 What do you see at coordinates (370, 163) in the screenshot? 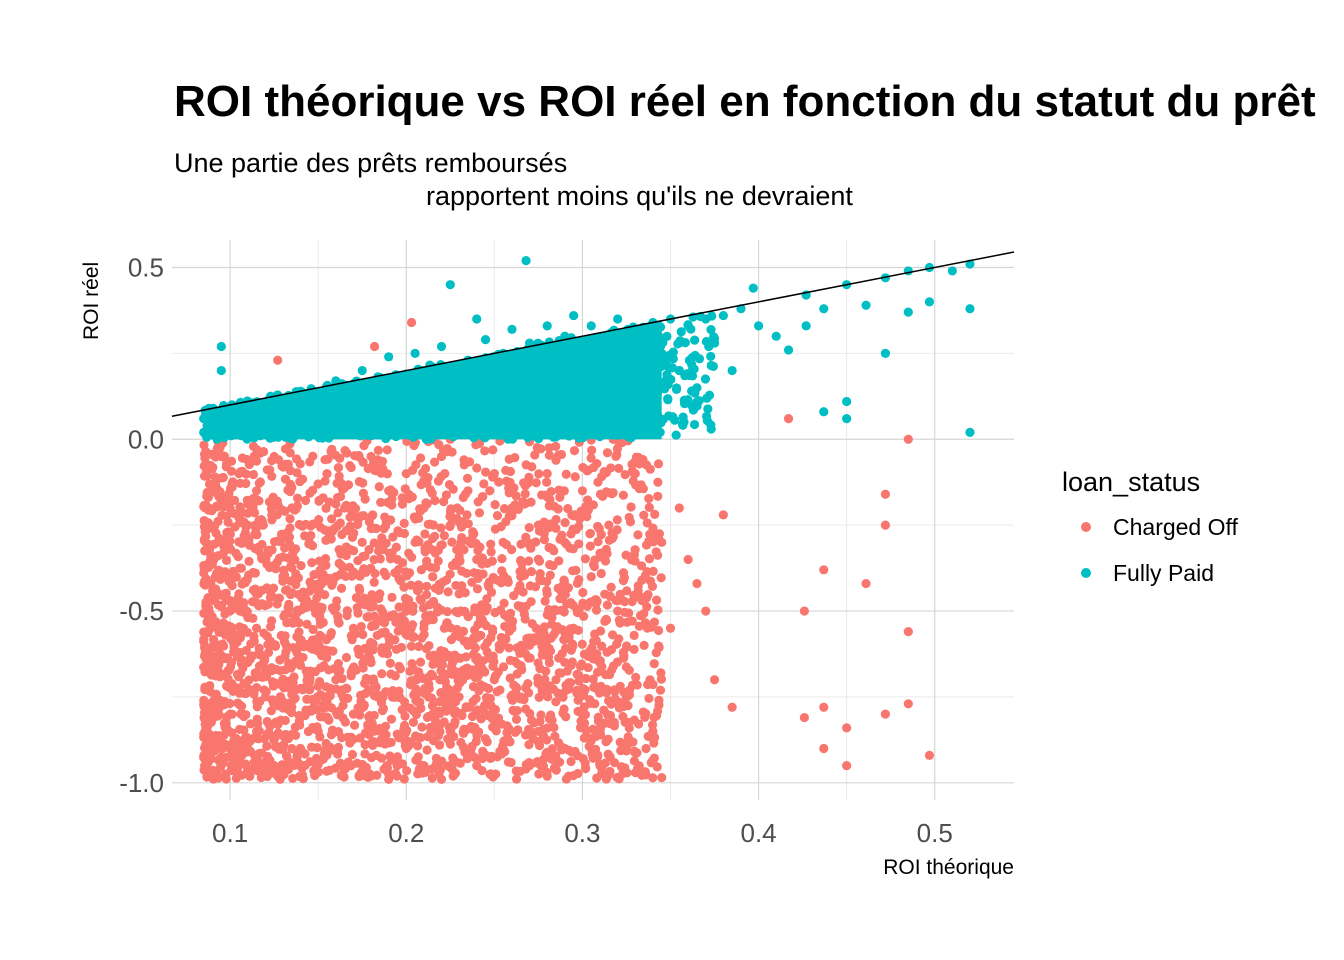
I see `chart-subtitle-line1: Une partie des prêts remboursés` at bounding box center [370, 163].